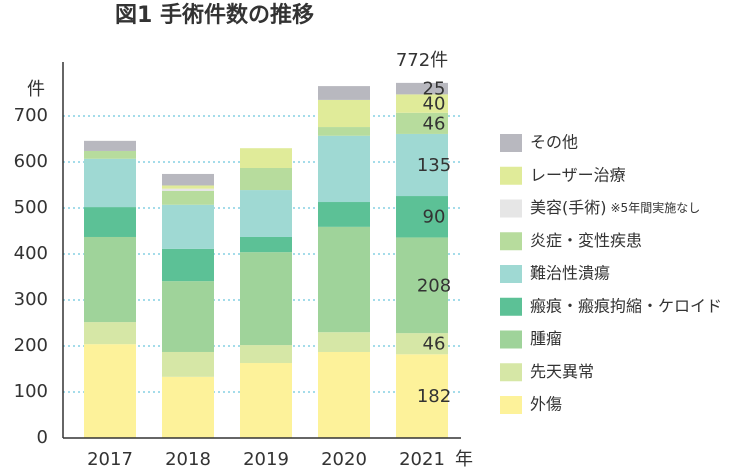 This screenshot has width=750, height=474. What do you see at coordinates (188, 459) in the screenshot?
I see `x-tick-label: 2018` at bounding box center [188, 459].